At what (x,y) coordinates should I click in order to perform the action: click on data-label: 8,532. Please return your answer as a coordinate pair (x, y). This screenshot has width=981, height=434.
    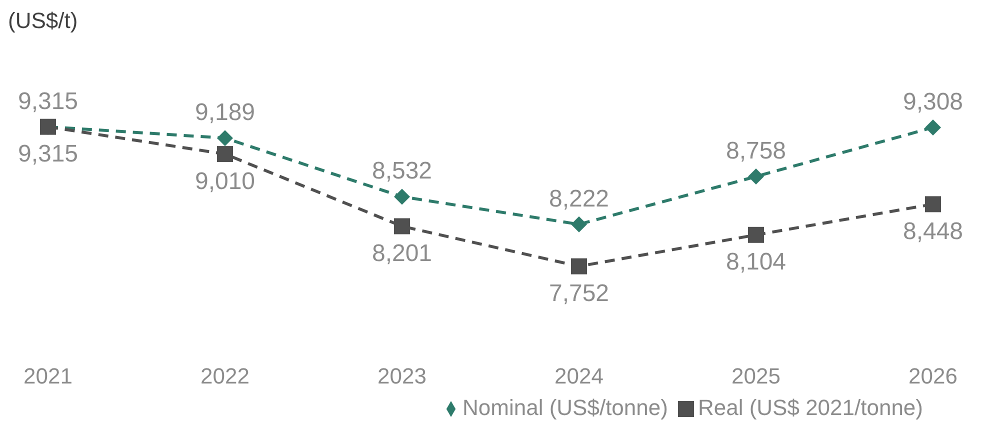
    Looking at the image, I should click on (402, 171).